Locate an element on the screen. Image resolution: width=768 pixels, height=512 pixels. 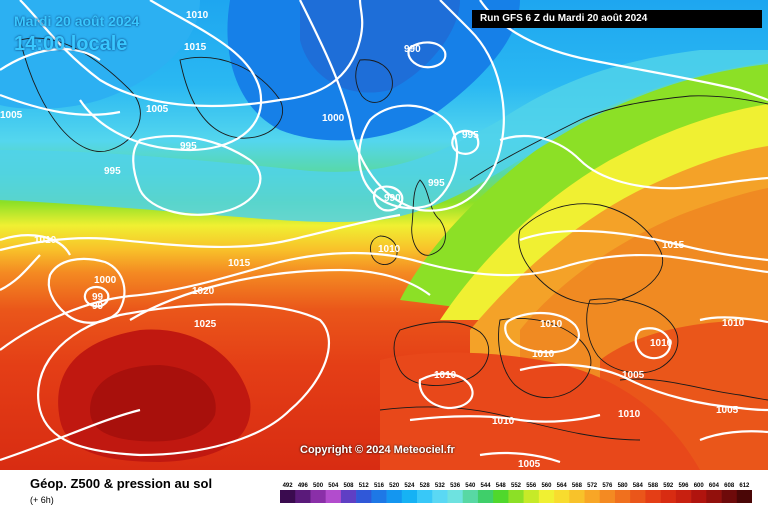
colorbar-tick-label: 536 is located at coordinates (455, 486).